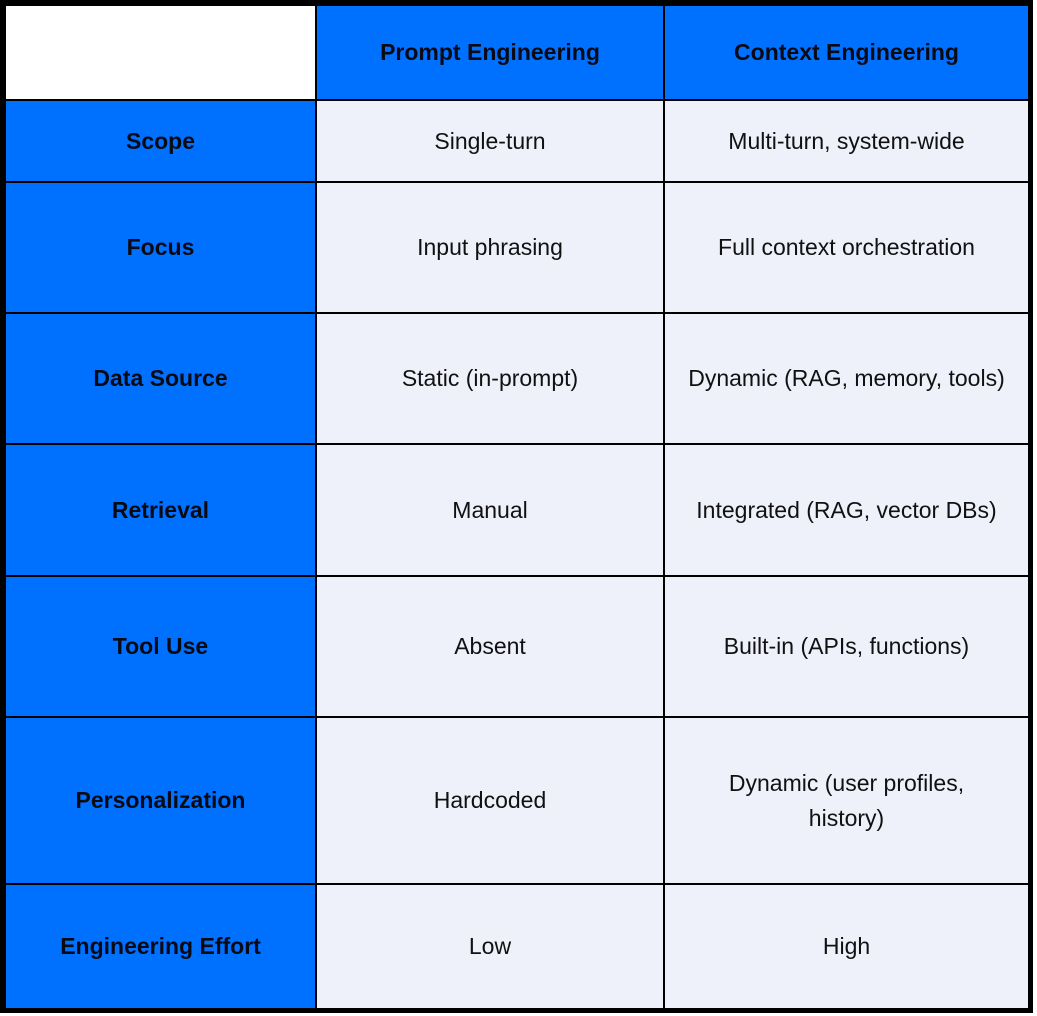  I want to click on prompt-cell: Absent, so click(490, 646).